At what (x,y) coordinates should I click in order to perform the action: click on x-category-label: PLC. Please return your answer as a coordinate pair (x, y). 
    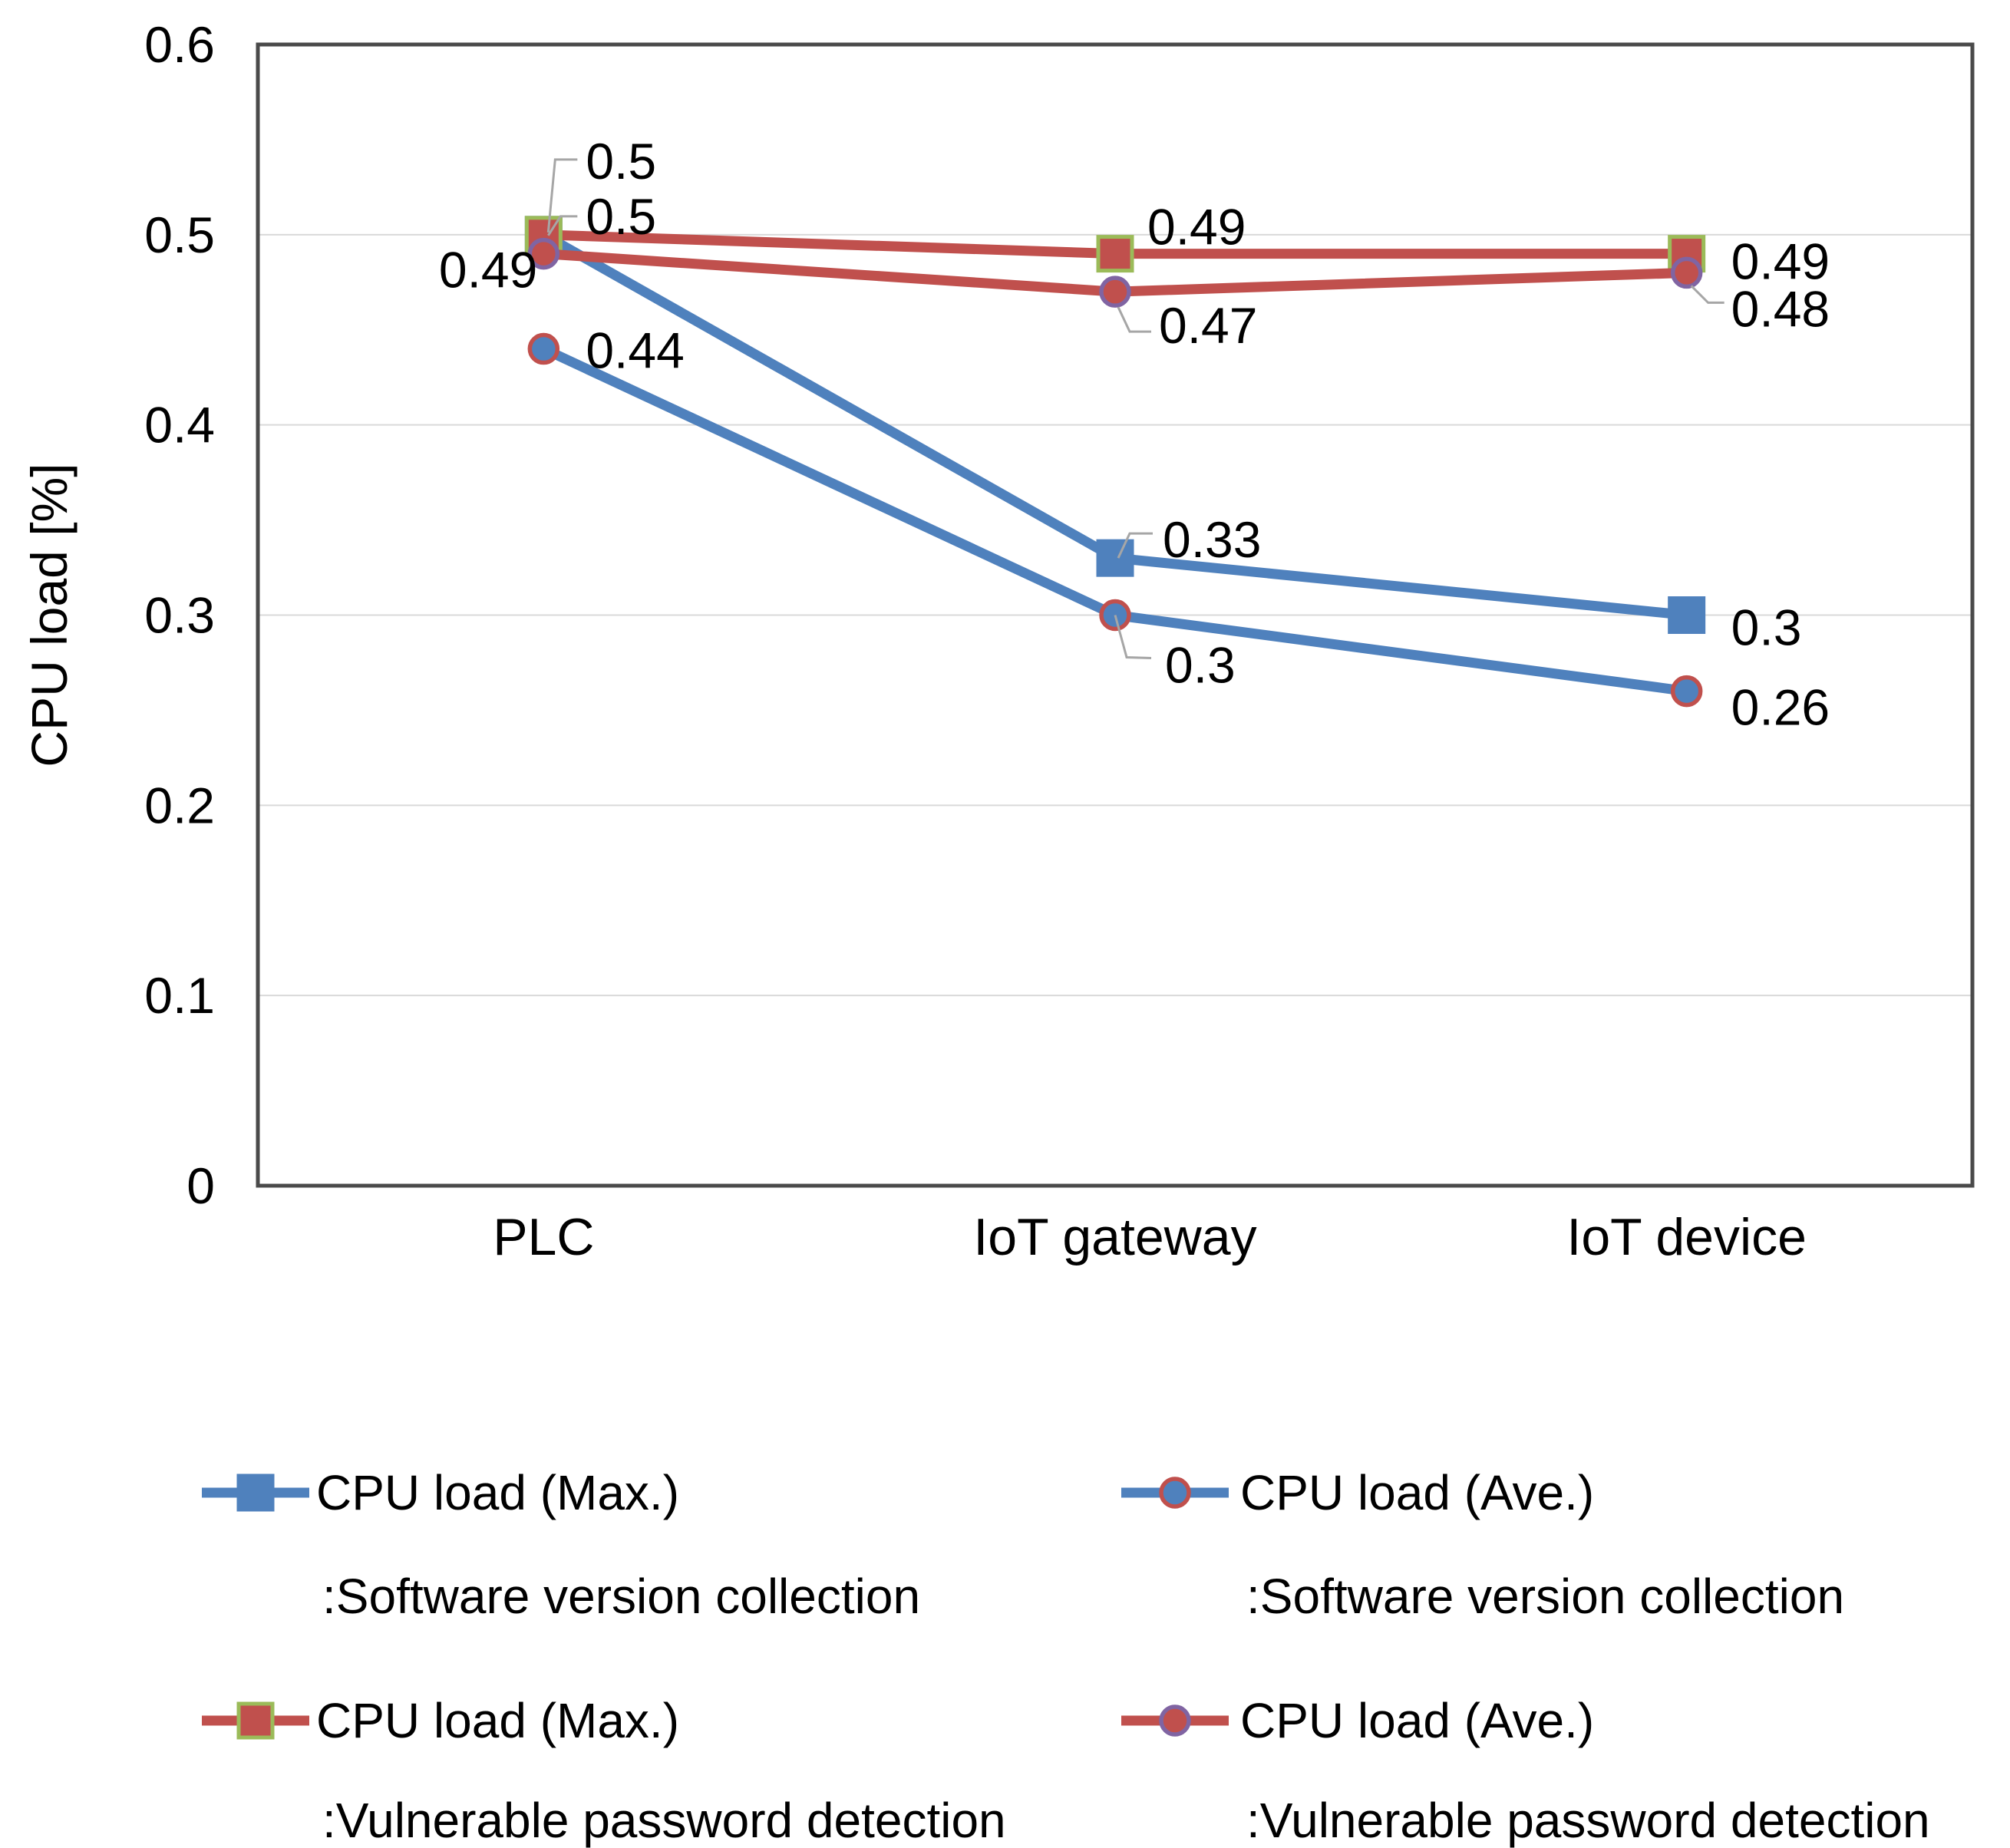
    Looking at the image, I should click on (543, 1237).